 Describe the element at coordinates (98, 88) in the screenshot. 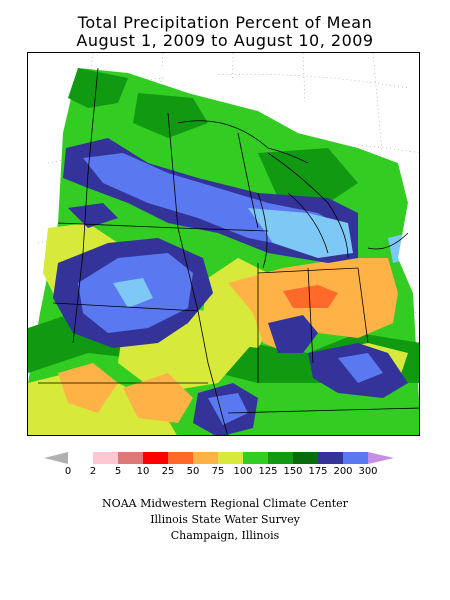

I see `region-125-north` at that location.